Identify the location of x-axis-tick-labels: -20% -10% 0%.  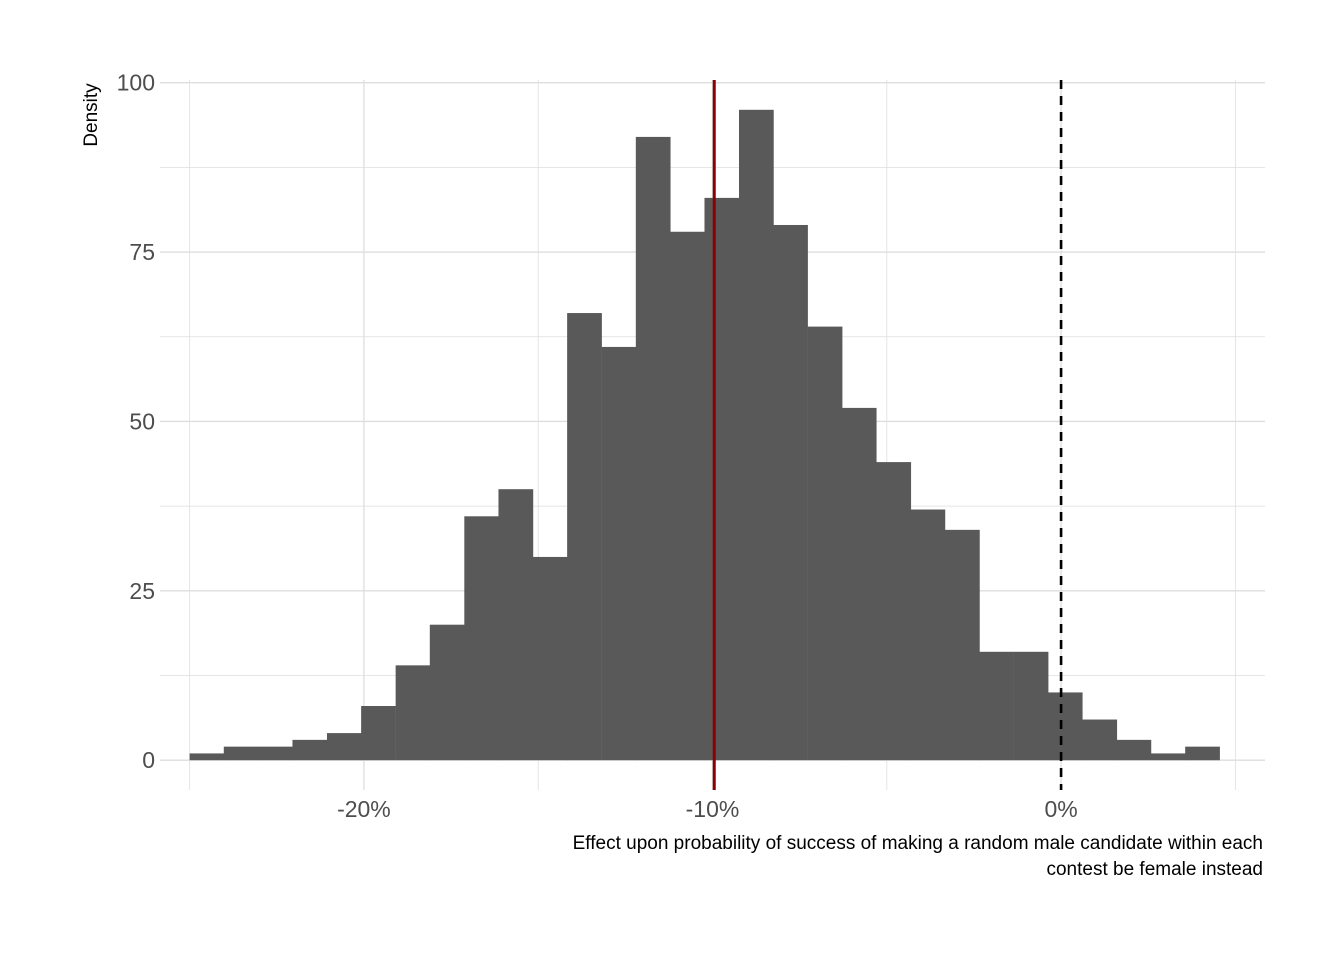
(707, 809).